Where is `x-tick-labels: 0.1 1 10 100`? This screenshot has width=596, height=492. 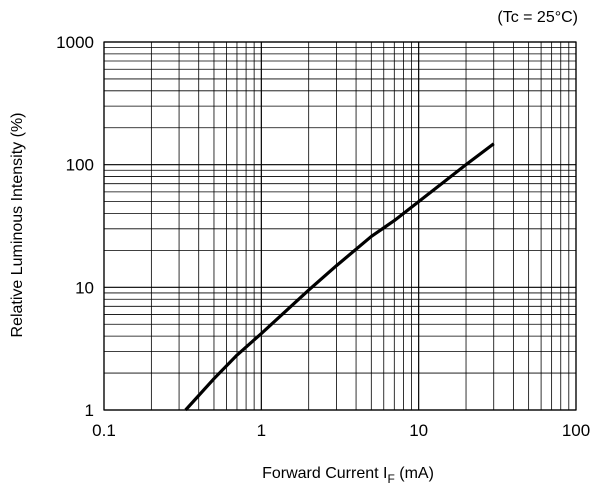
x-tick-labels: 0.1 1 10 100 is located at coordinates (341, 430).